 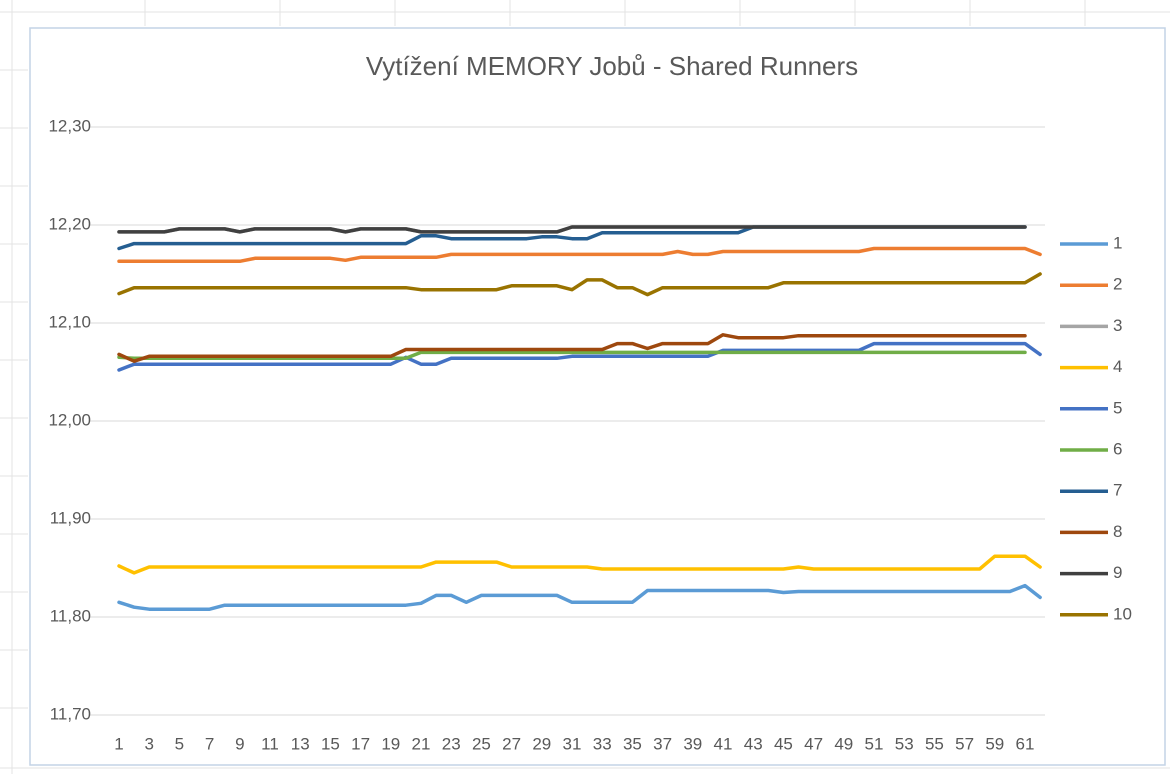 I want to click on y-tick-label: 12,30, so click(x=69, y=125).